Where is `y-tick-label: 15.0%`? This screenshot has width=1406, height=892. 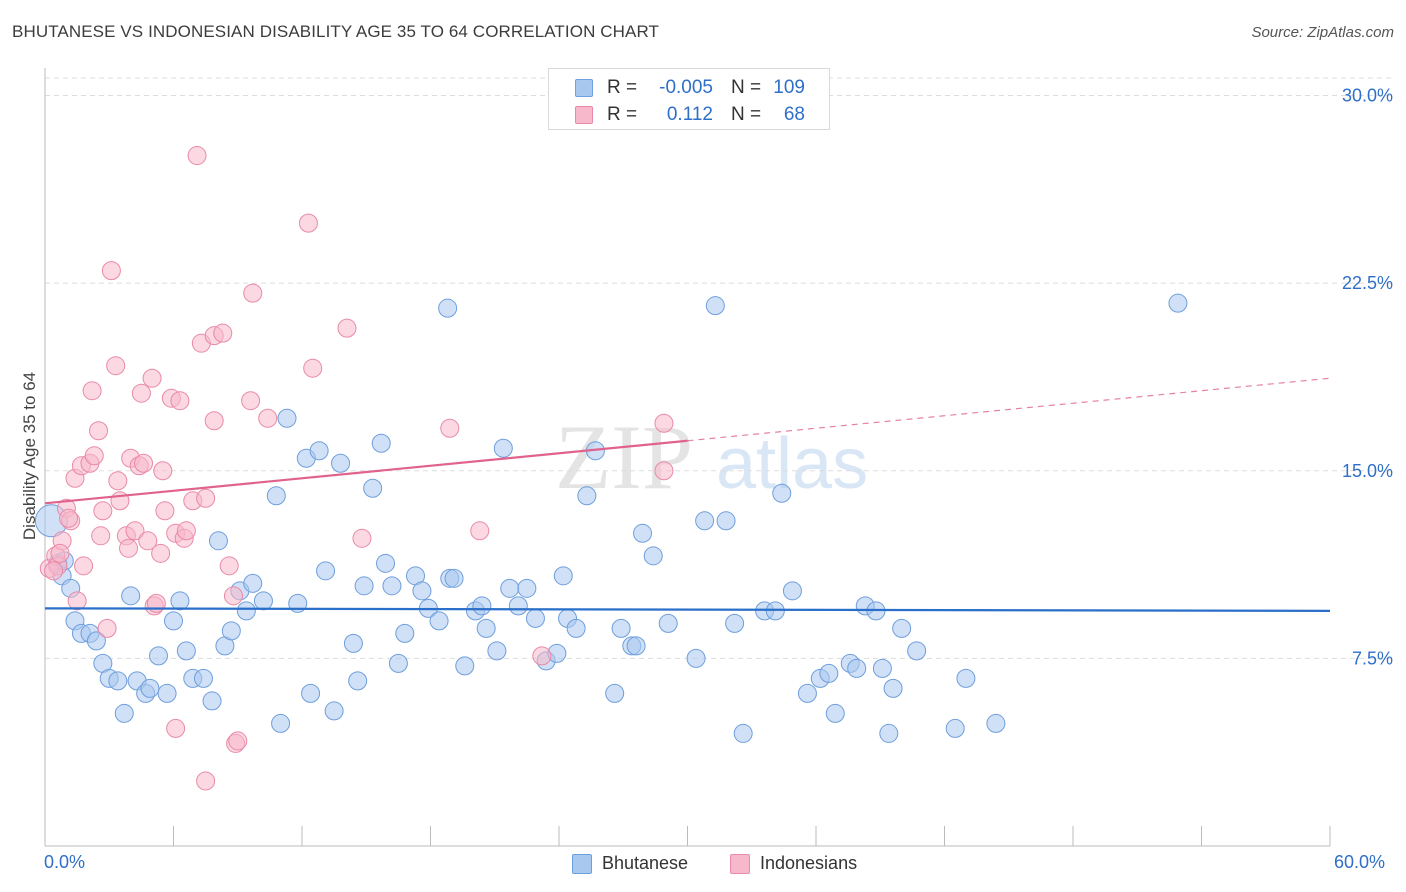 y-tick-label: 15.0% is located at coordinates (1367, 471).